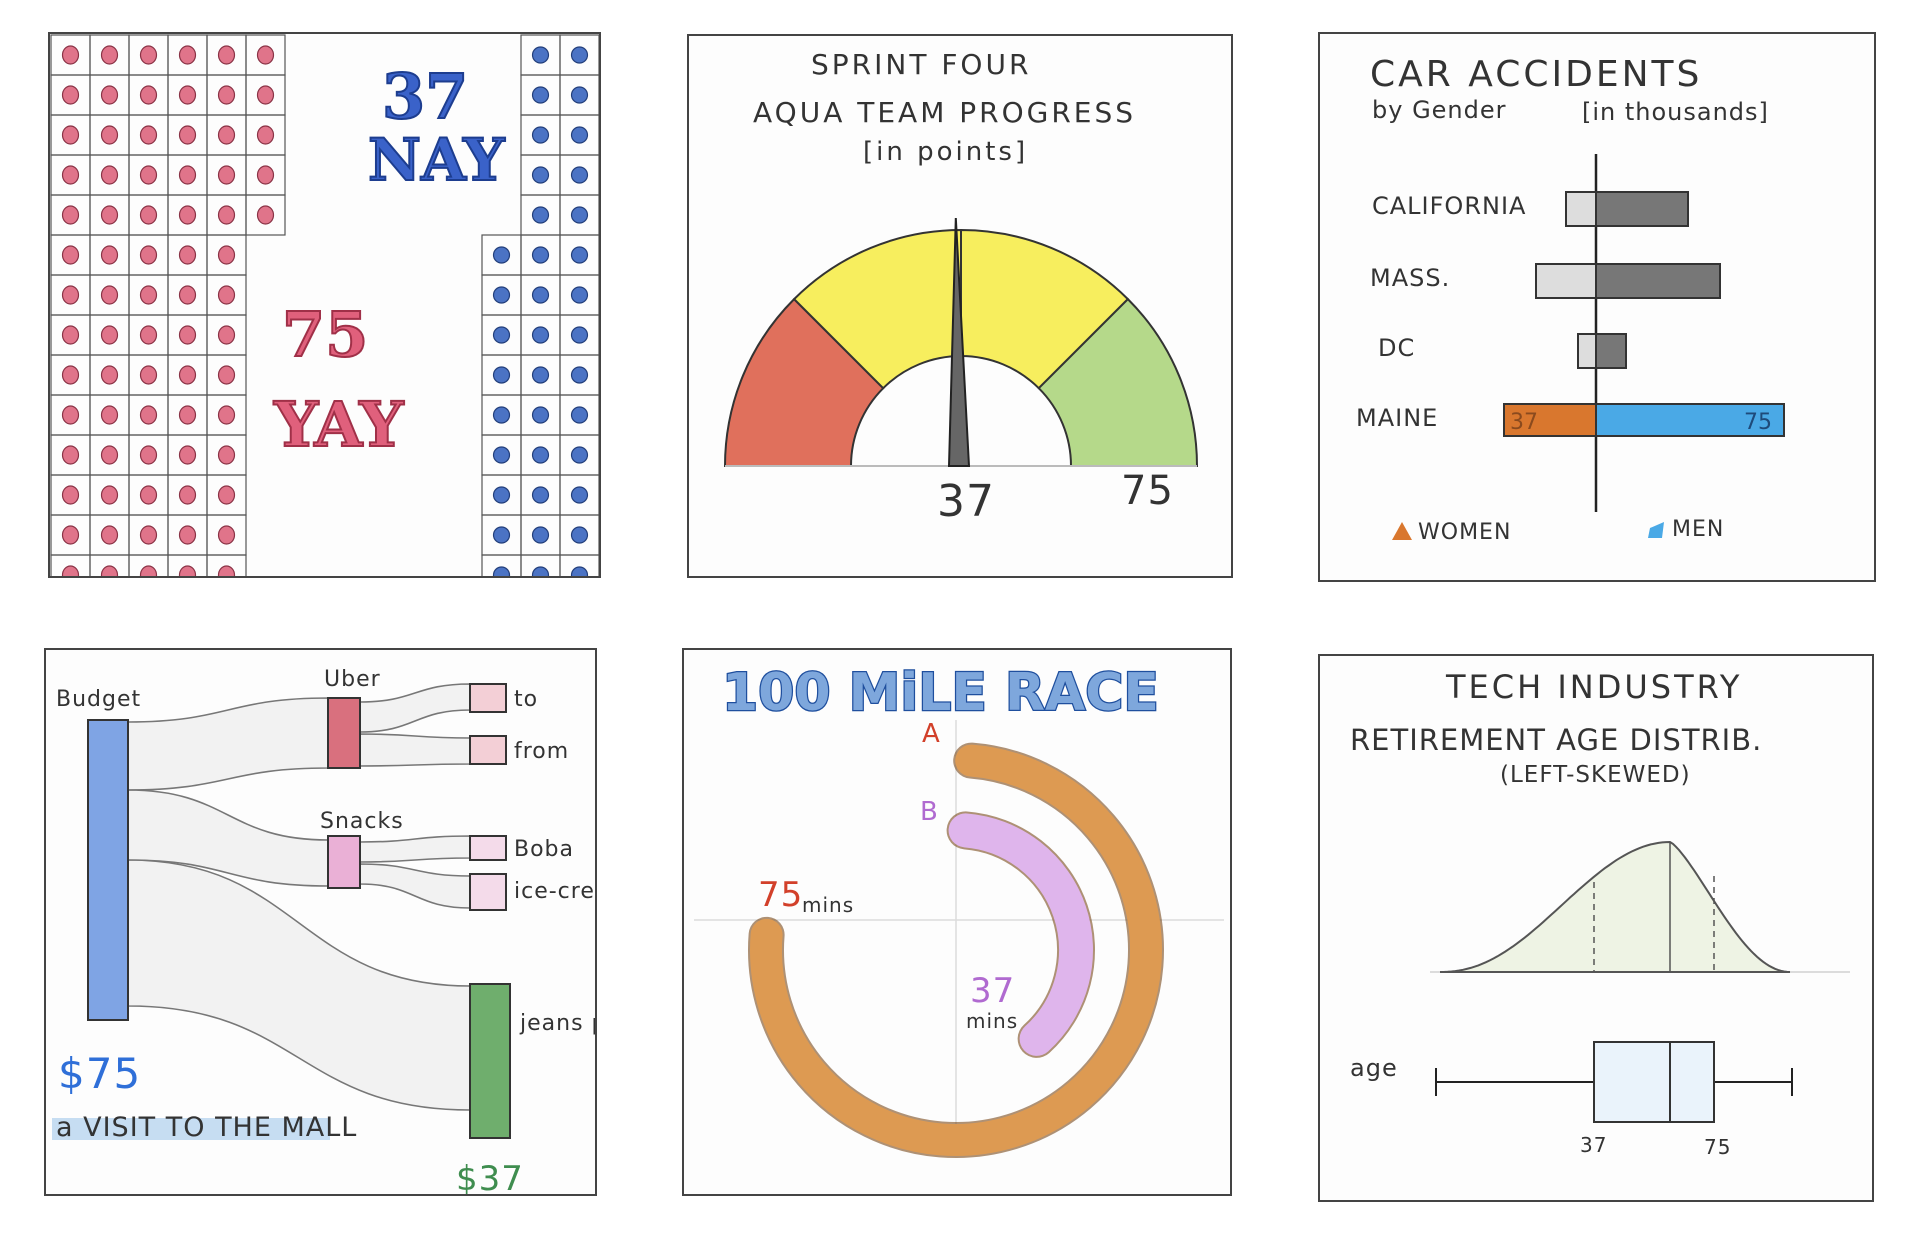 This screenshot has height=1252, width=1920. What do you see at coordinates (1593, 687) in the screenshot?
I see `retirement-title: TECH INDUSTRY` at bounding box center [1593, 687].